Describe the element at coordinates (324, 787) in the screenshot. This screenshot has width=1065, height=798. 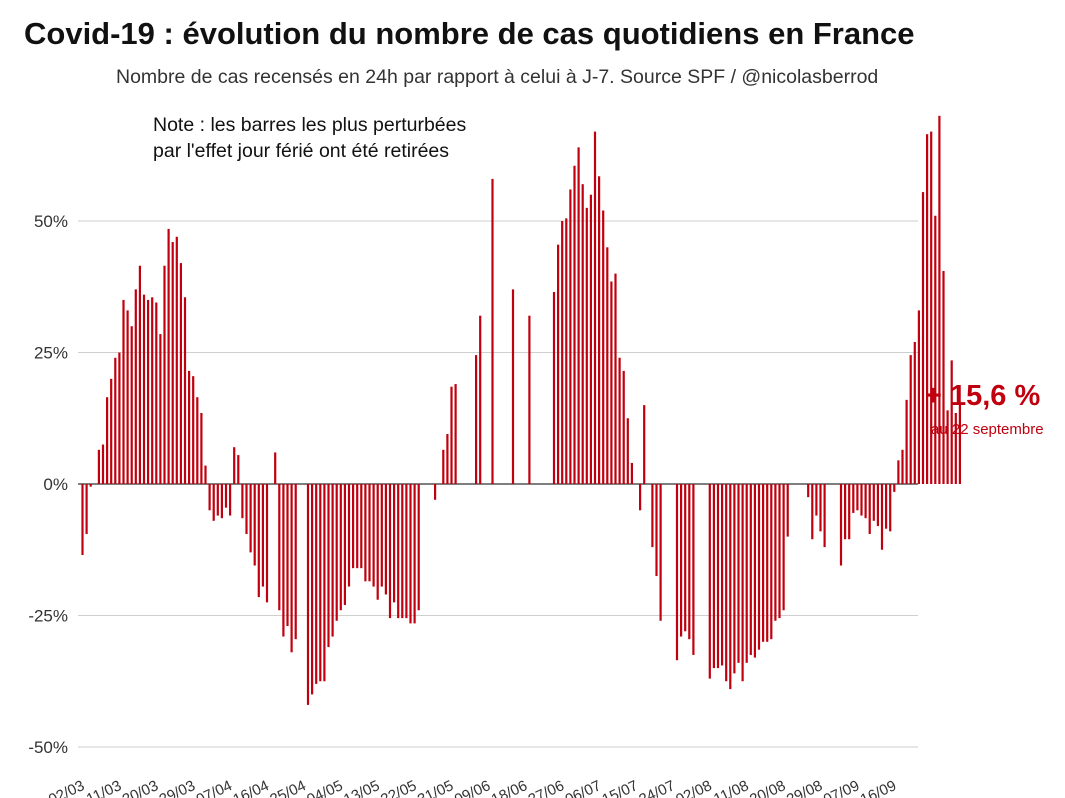
I see `x-tick-label: 04/05` at that location.